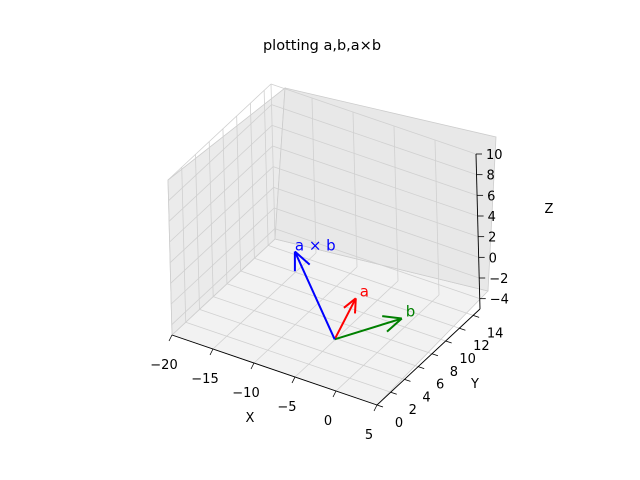 The width and height of the screenshot is (640, 480). What do you see at coordinates (491, 176) in the screenshot?
I see `z-tick-label: 8` at bounding box center [491, 176].